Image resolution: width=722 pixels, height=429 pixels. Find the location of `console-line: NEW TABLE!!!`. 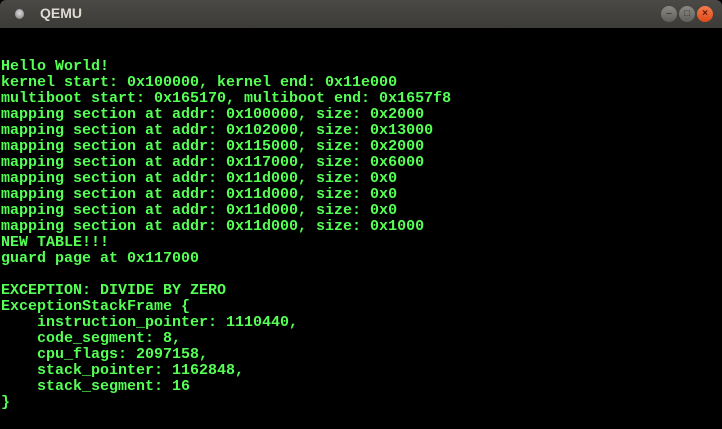

console-line: NEW TABLE!!! is located at coordinates (55, 242).